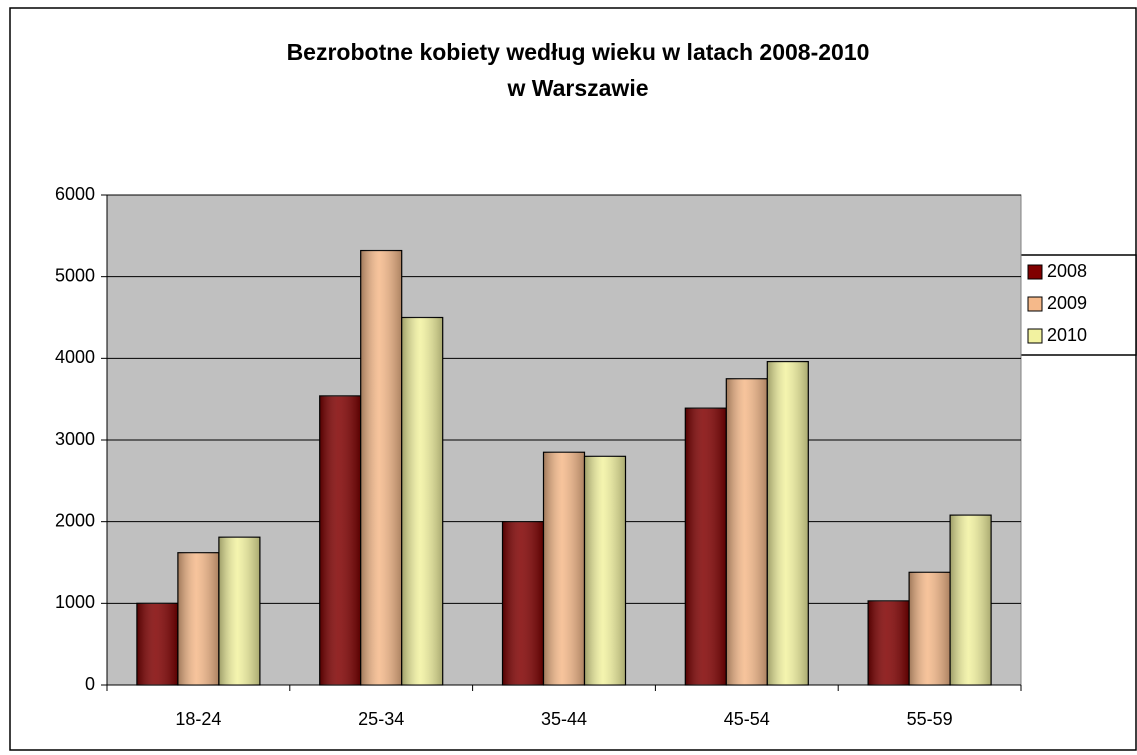 This screenshot has height=755, width=1137. I want to click on y-tick-label: 3000, so click(75, 439).